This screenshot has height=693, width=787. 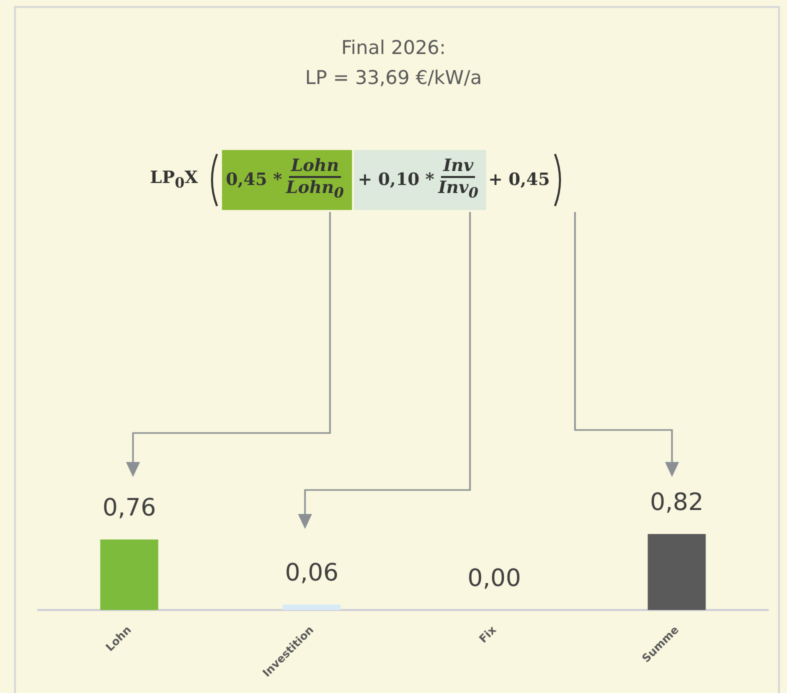 I want to click on text: LP$_{0}$X, so click(x=174, y=180).